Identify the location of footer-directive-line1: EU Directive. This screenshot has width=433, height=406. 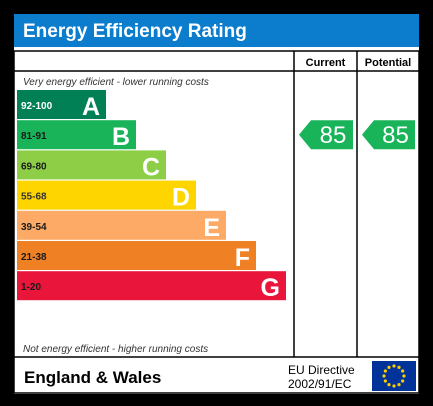
(321, 370).